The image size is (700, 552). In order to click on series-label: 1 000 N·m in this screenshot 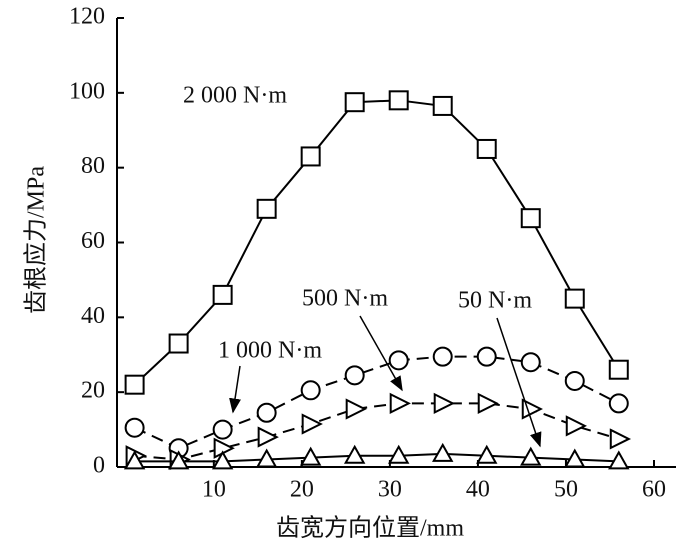, I will do `click(270, 351)`.